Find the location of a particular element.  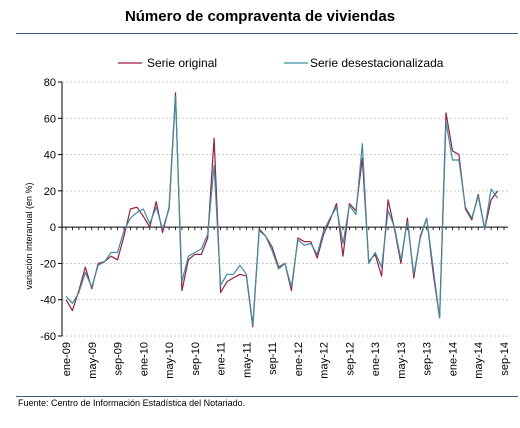

y-tick-label: -20 is located at coordinates (48, 264).